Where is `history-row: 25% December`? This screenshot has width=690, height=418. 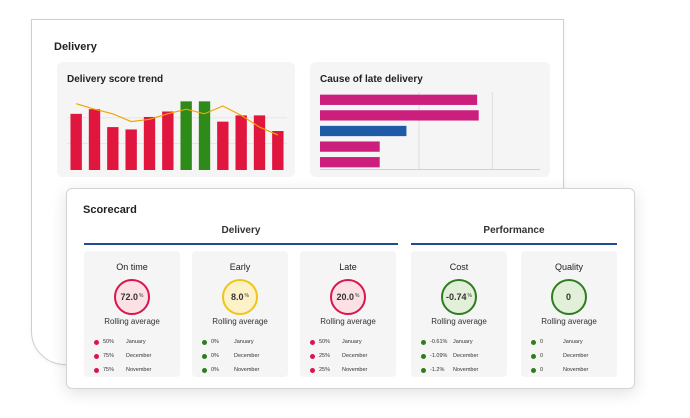 history-row: 25% December is located at coordinates (352, 356).